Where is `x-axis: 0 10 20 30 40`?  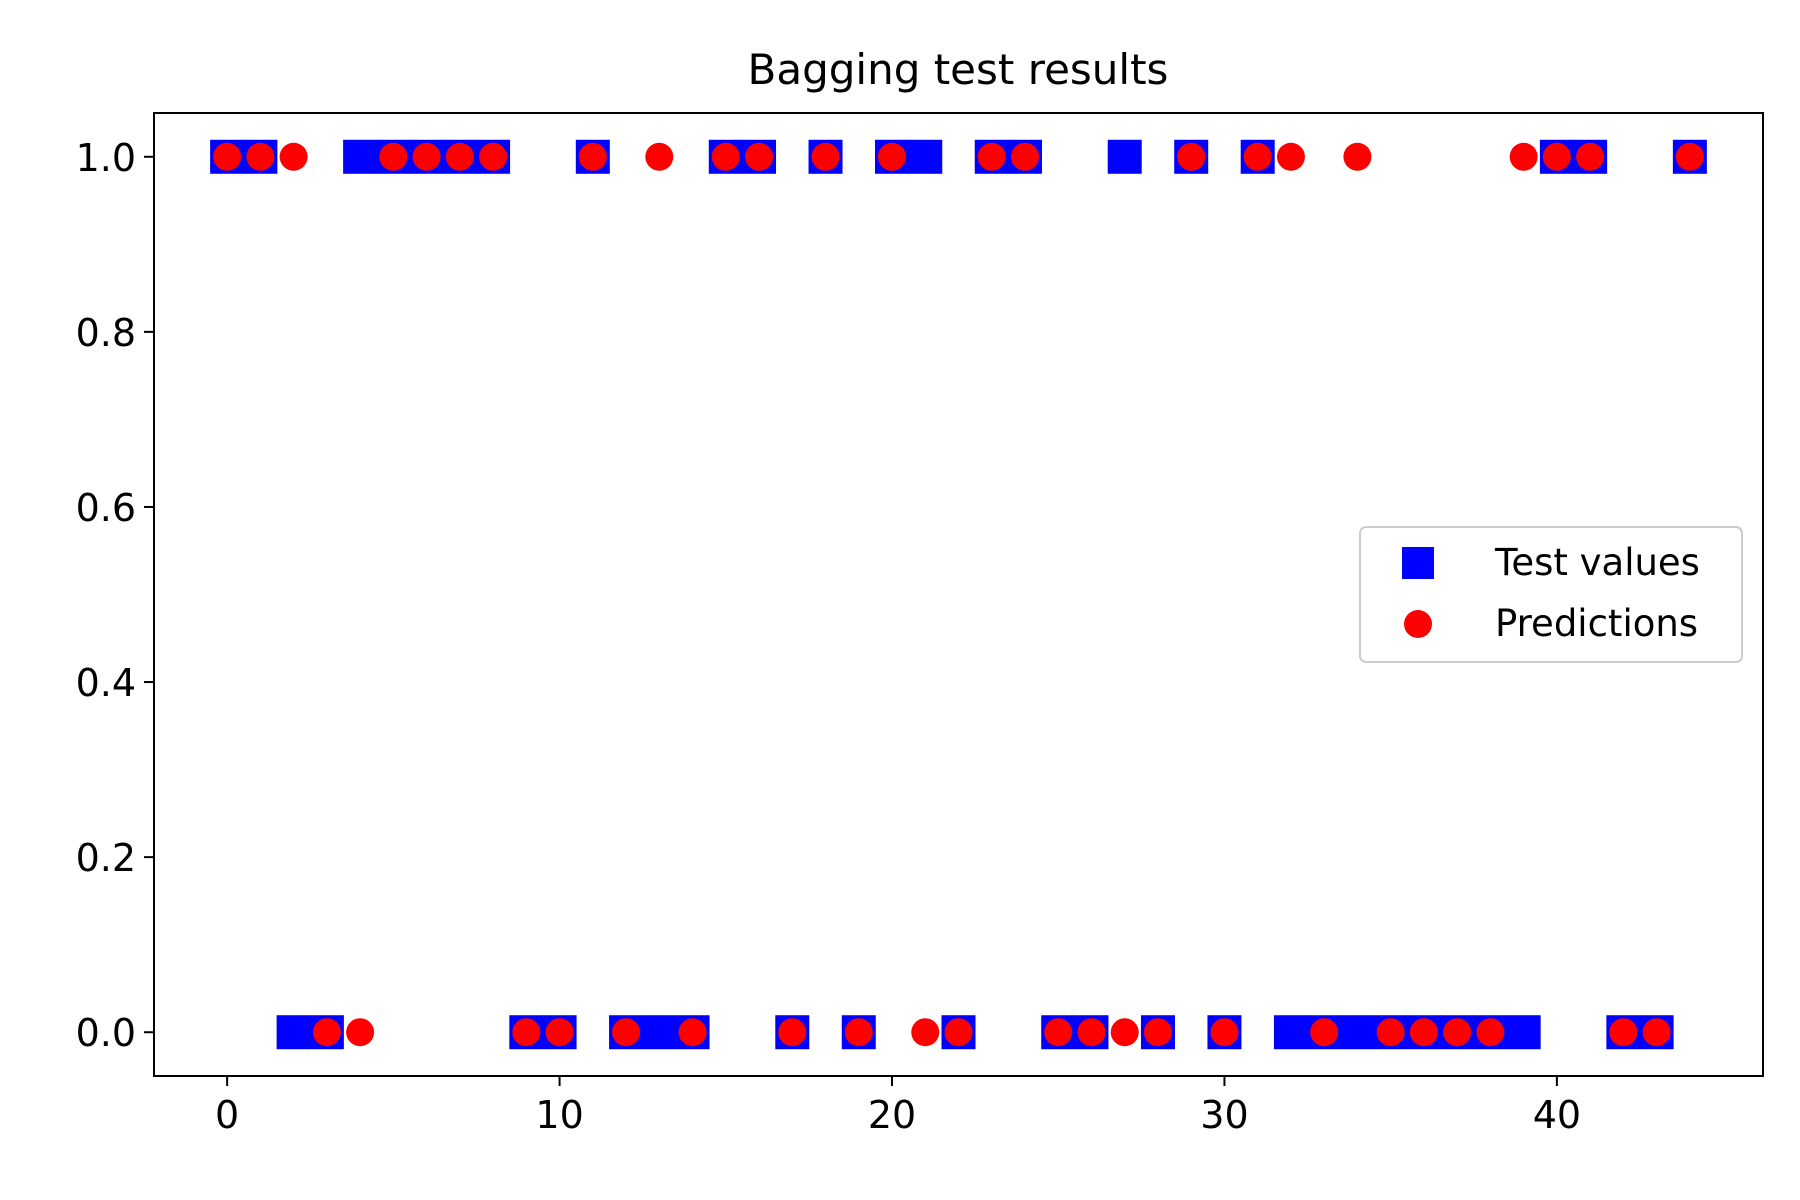 x-axis: 0 10 20 30 40 is located at coordinates (898, 1106).